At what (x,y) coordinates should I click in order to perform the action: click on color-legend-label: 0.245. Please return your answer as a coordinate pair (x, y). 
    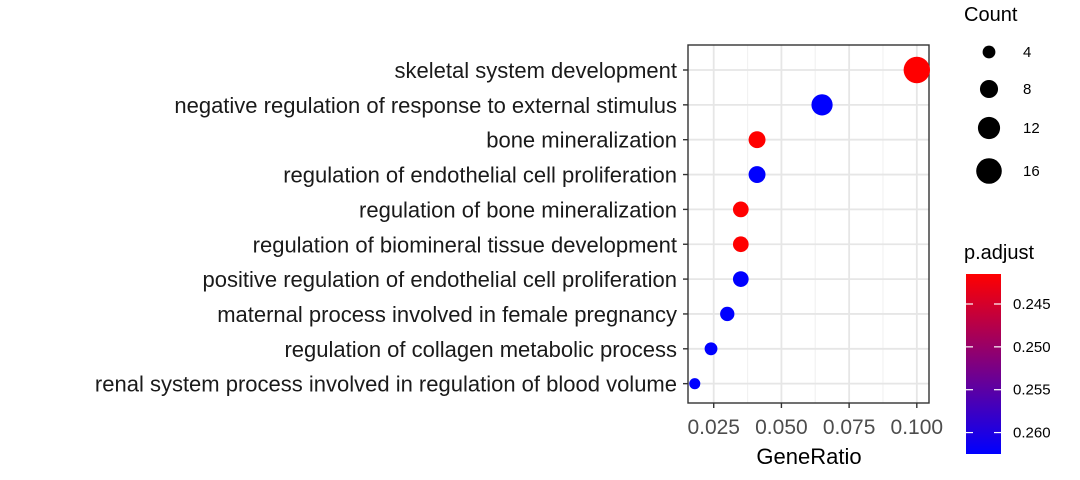
    Looking at the image, I should click on (1032, 304).